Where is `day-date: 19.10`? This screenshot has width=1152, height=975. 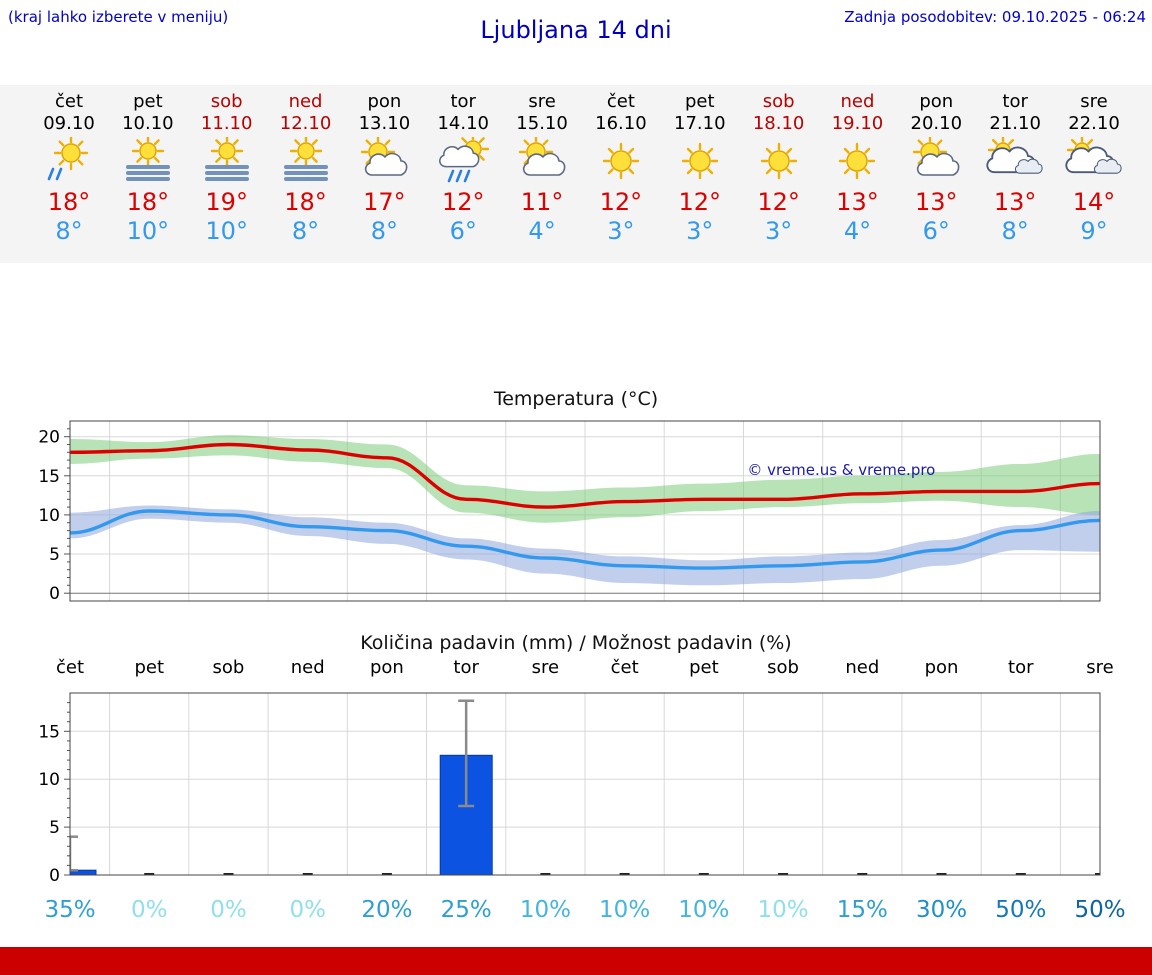
day-date: 19.10 is located at coordinates (857, 123).